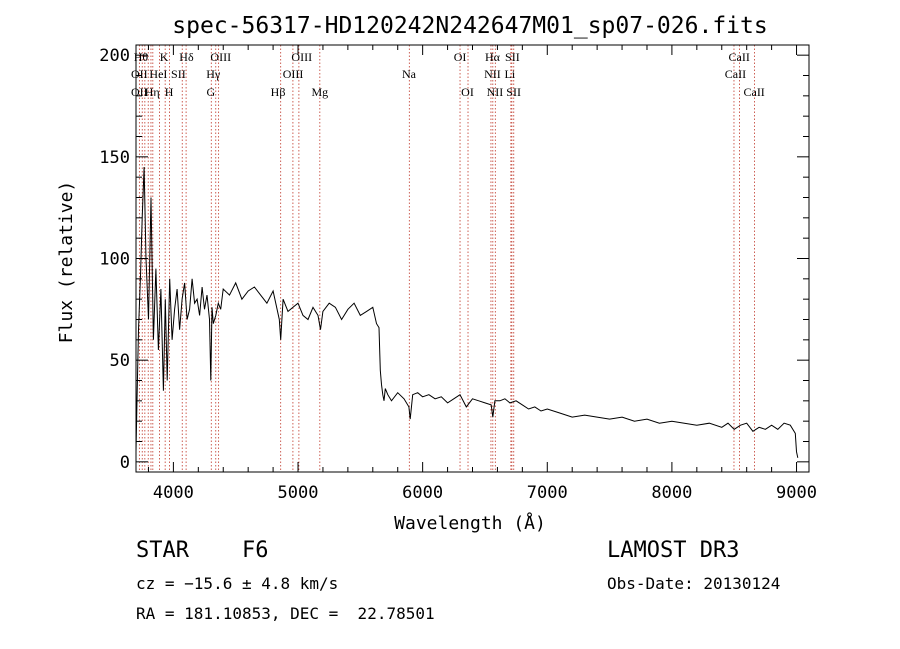 This screenshot has height=649, width=900. Describe the element at coordinates (158, 74) in the screenshot. I see `spectral-line-label: HeI` at that location.